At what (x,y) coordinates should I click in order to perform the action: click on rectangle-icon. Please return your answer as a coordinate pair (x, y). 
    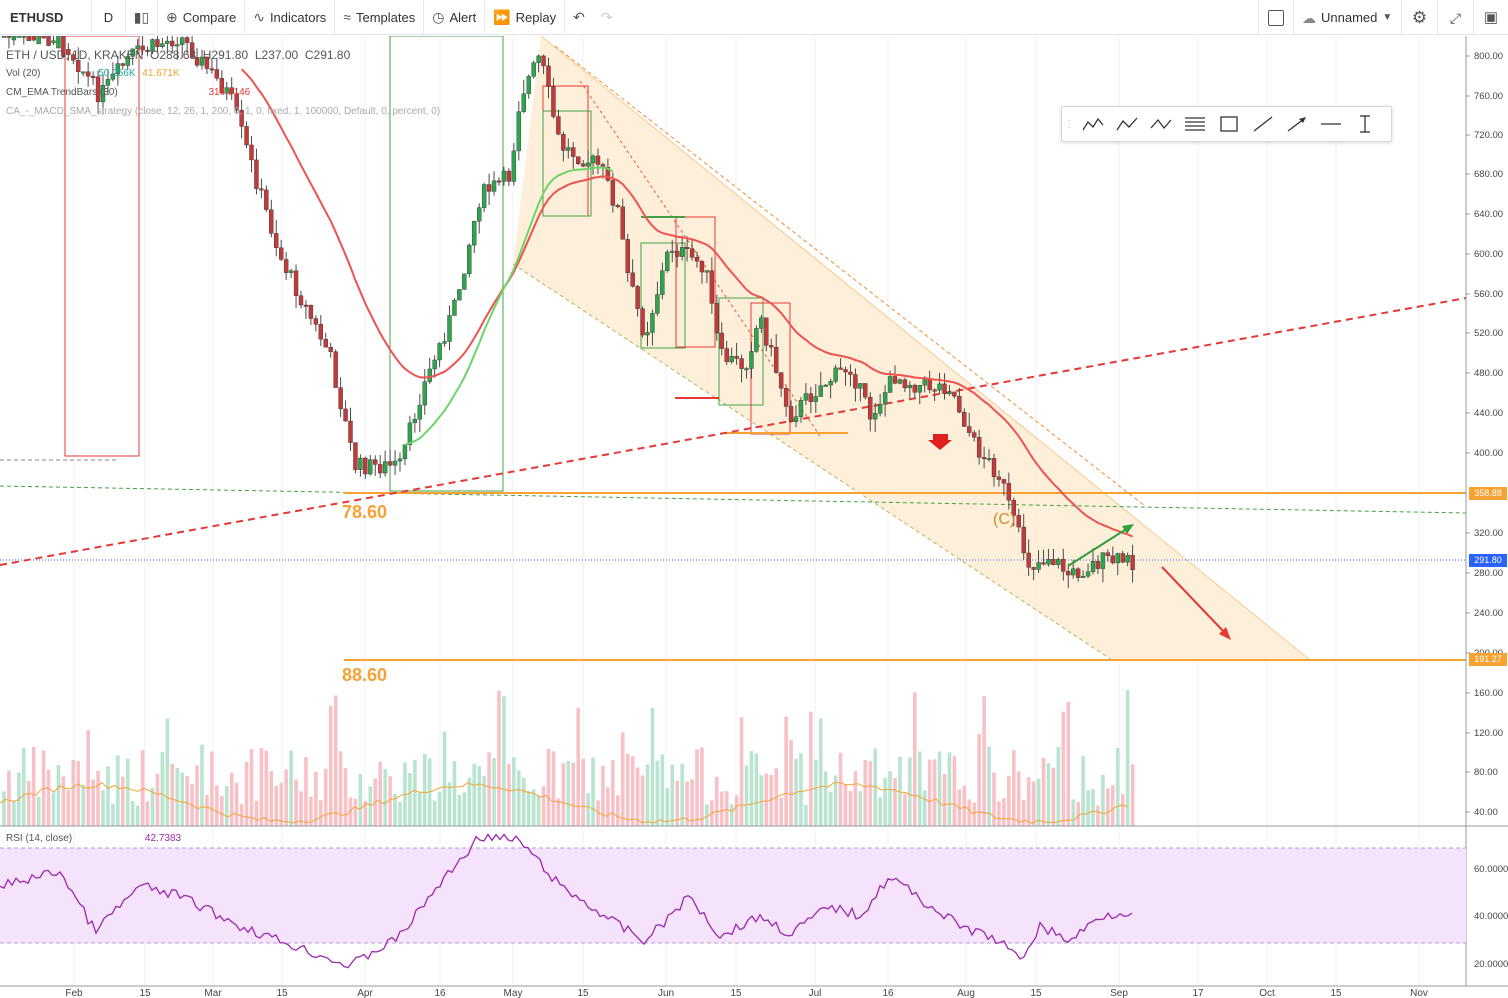
    Looking at the image, I should click on (1229, 124).